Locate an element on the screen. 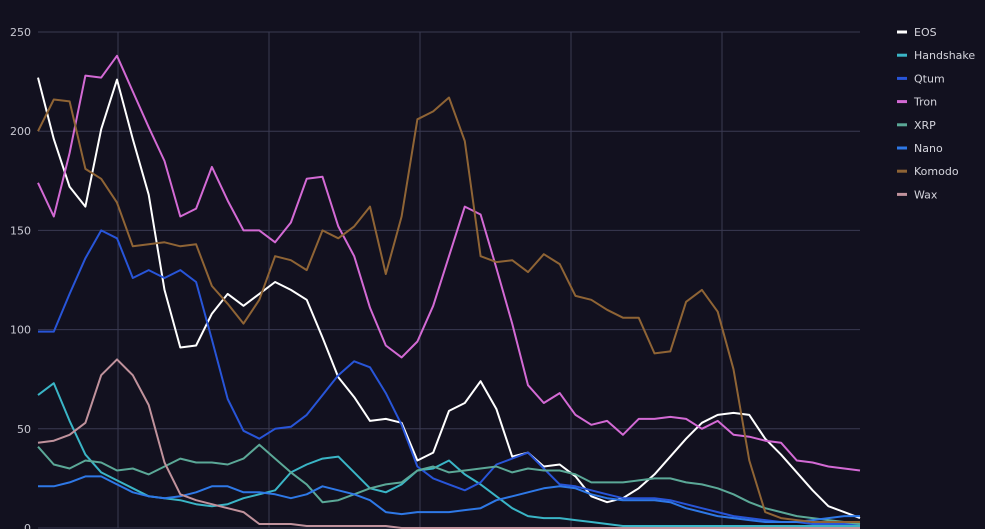  legend-label: Nano is located at coordinates (928, 148).